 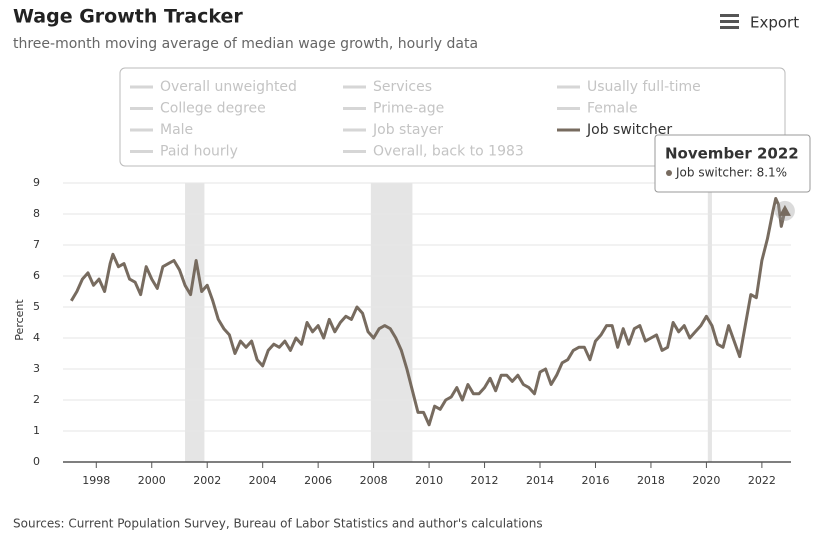 What do you see at coordinates (374, 480) in the screenshot?
I see `x-tick-label: 2008` at bounding box center [374, 480].